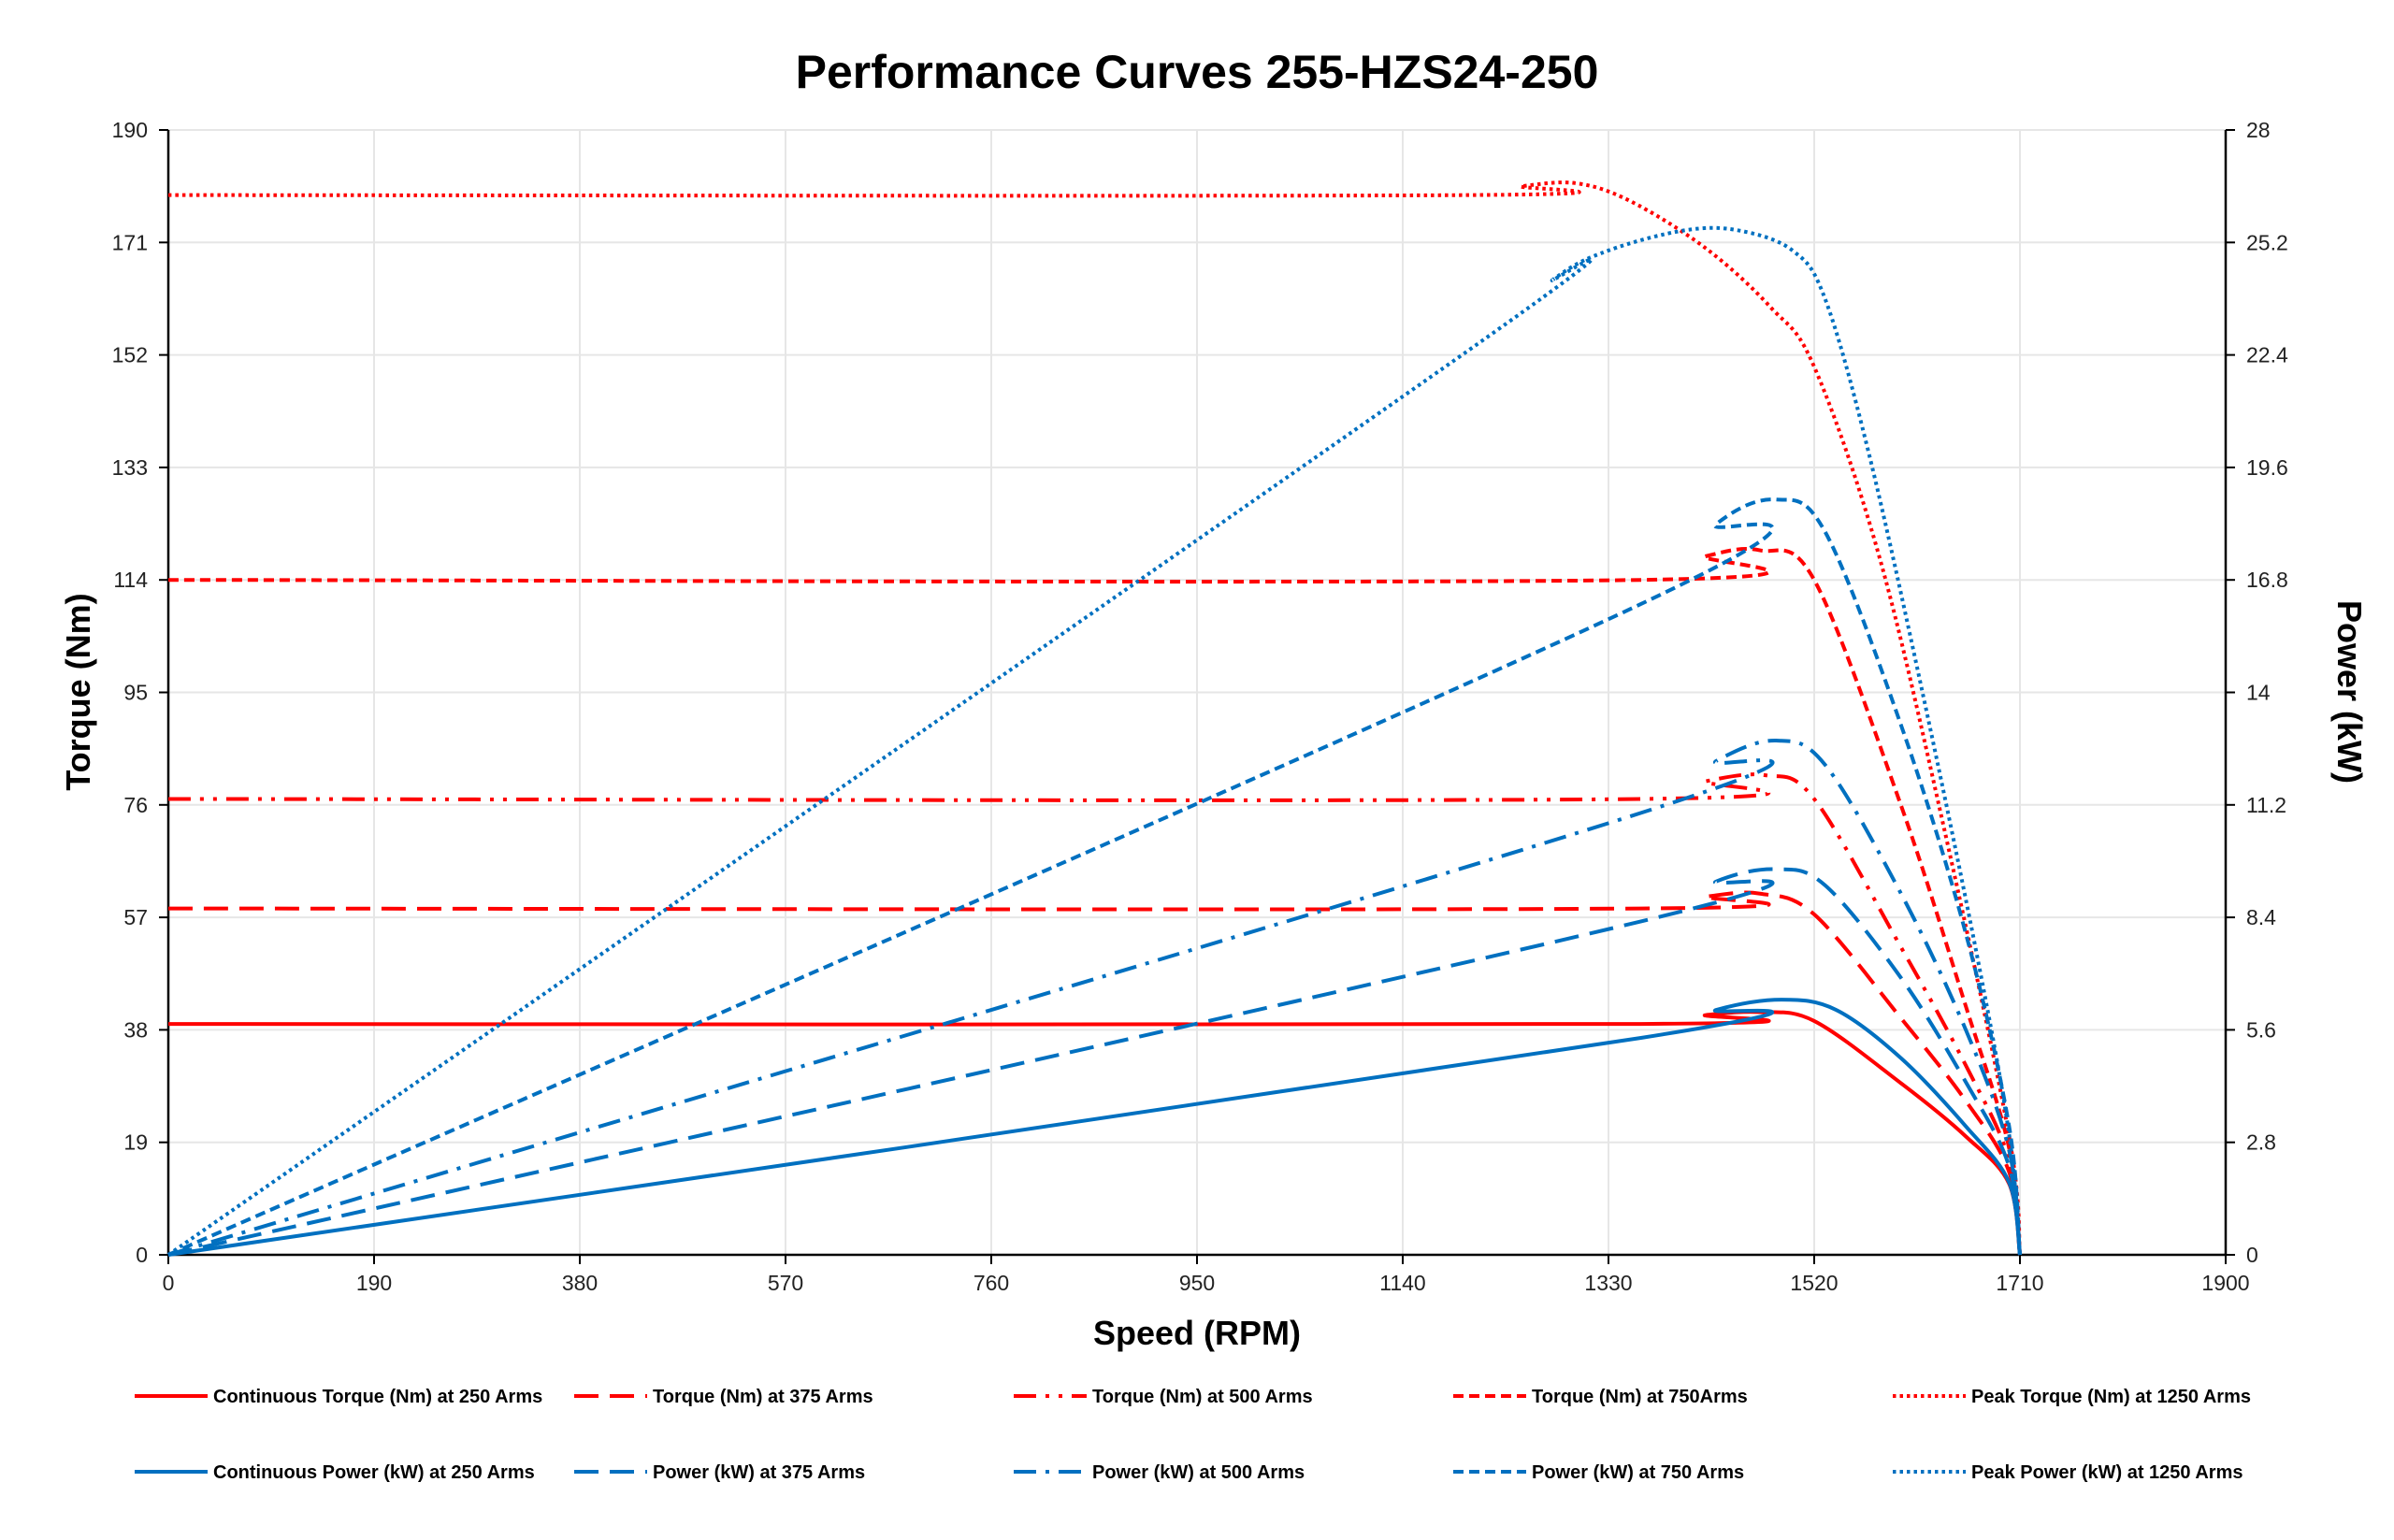 This screenshot has height=1540, width=2394. Describe the element at coordinates (130, 242) in the screenshot. I see `y-tick-label: 171` at that location.